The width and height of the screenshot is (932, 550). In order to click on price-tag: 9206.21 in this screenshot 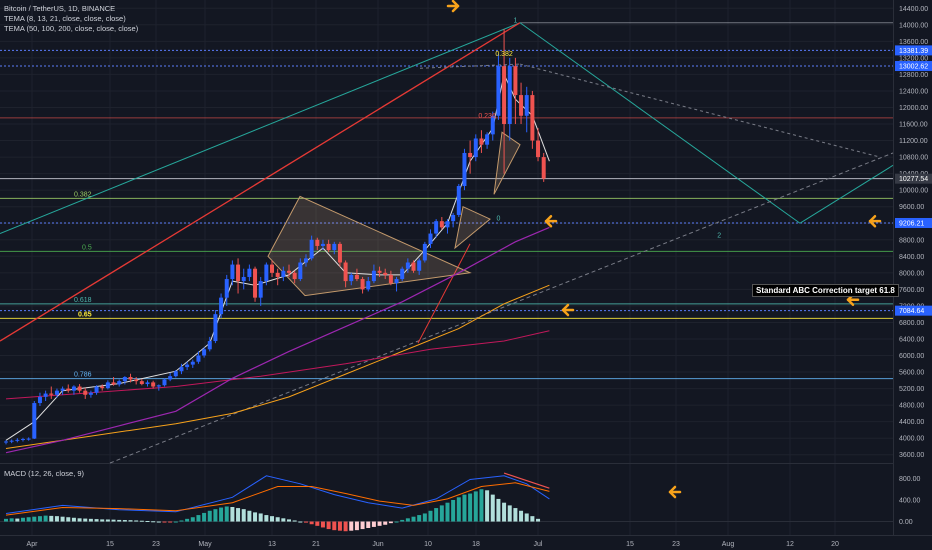, I will do `click(913, 222)`.